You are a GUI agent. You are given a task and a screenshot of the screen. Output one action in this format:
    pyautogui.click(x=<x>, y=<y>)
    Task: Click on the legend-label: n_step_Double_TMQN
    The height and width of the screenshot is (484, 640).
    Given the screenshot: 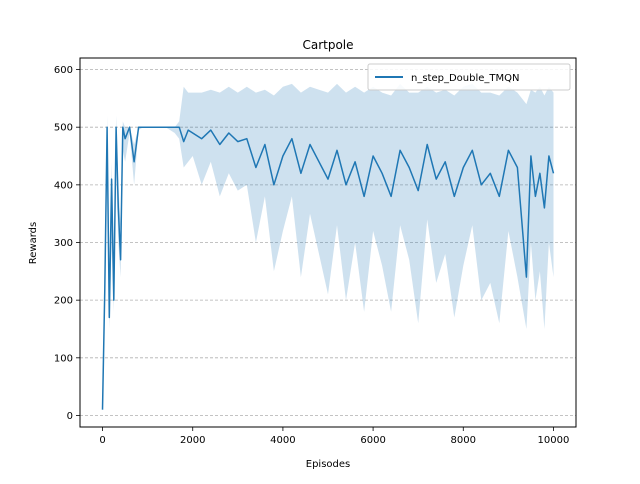 What is the action you would take?
    pyautogui.click(x=465, y=78)
    